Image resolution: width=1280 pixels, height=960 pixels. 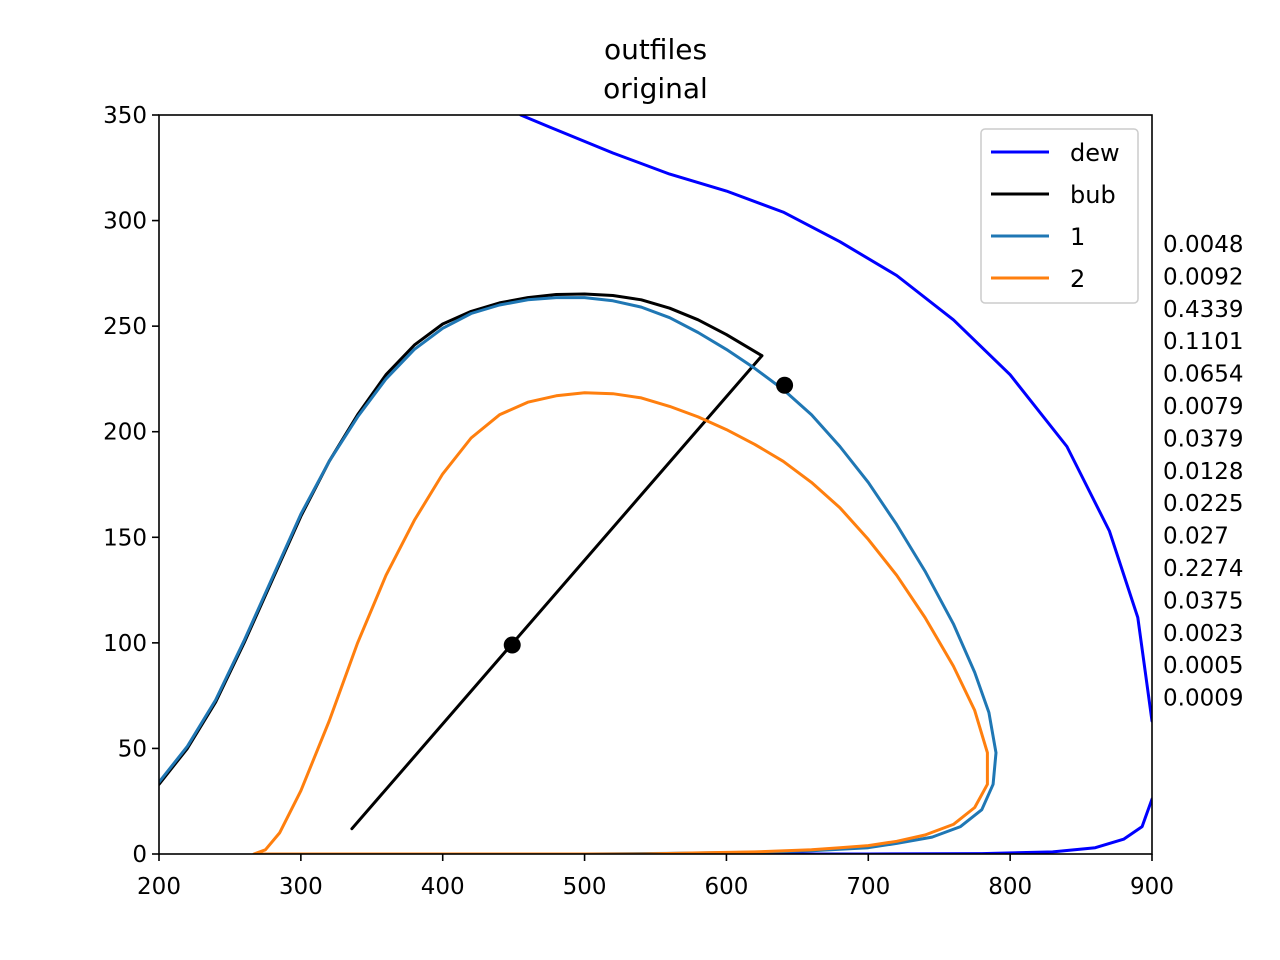 What do you see at coordinates (1203, 277) in the screenshot?
I see `composition-value-2: 0.0092` at bounding box center [1203, 277].